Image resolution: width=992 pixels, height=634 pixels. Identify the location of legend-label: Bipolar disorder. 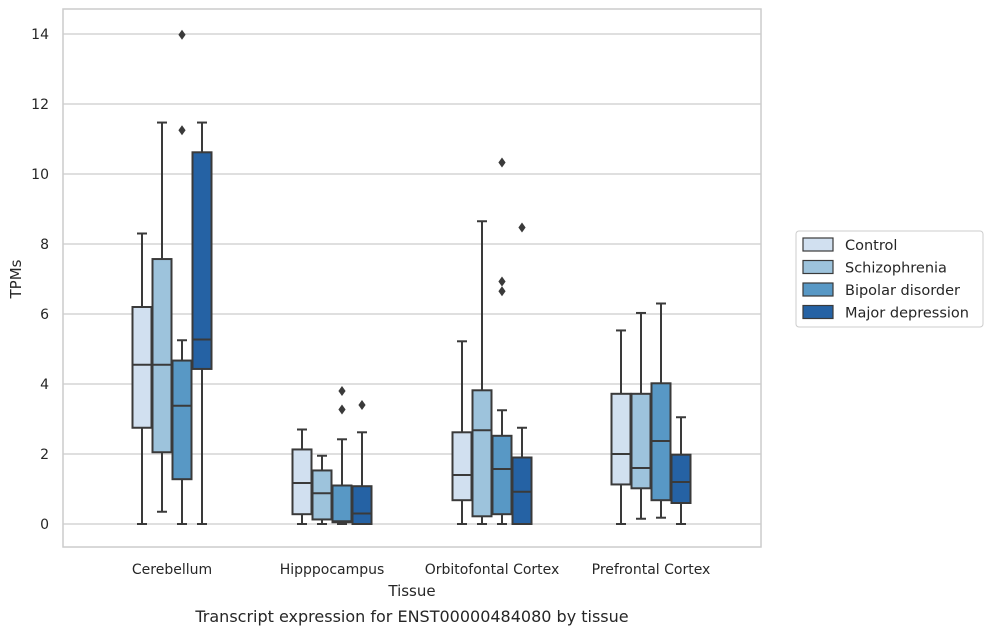
(902, 291).